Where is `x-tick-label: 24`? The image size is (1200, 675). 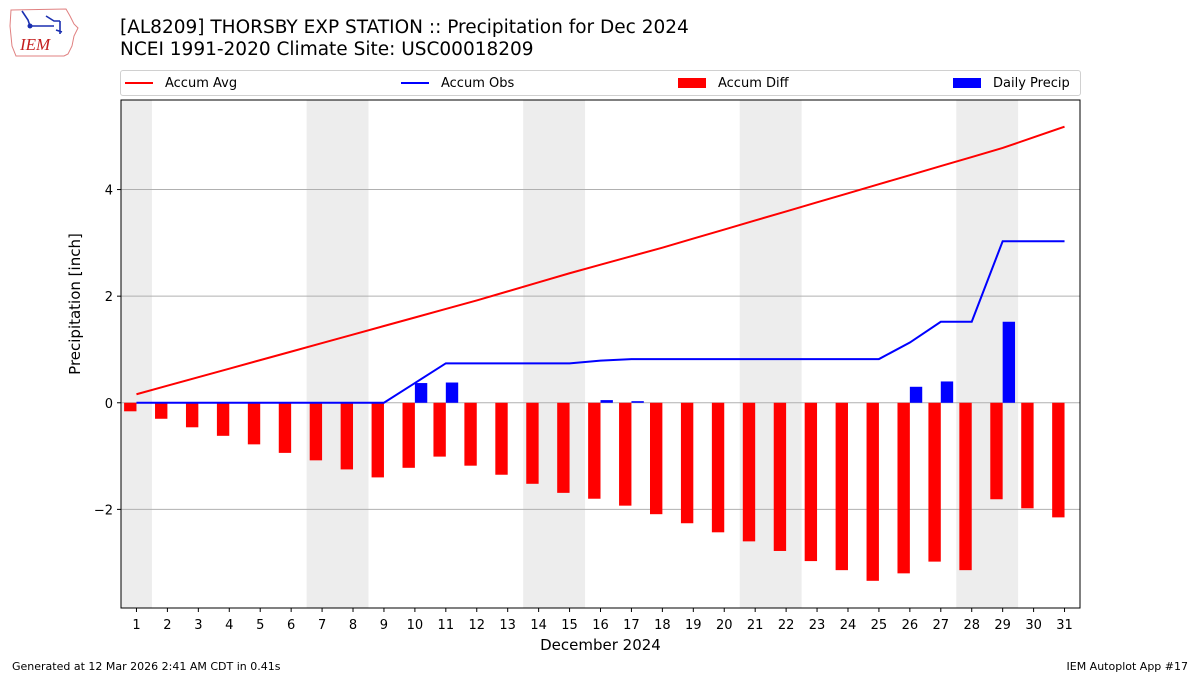
x-tick-label: 24 is located at coordinates (848, 625).